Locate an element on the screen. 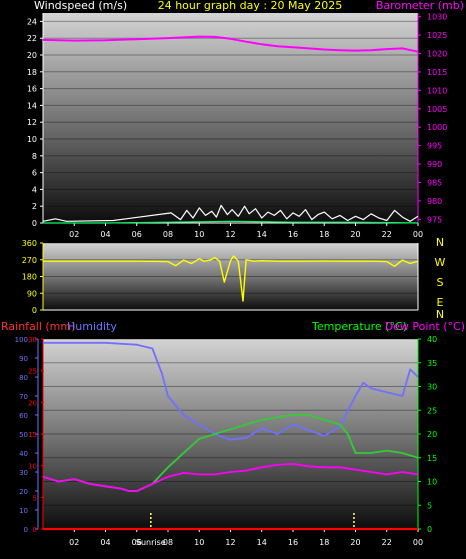  temperature-axis-title: Temperature (°C) is located at coordinates (359, 326).